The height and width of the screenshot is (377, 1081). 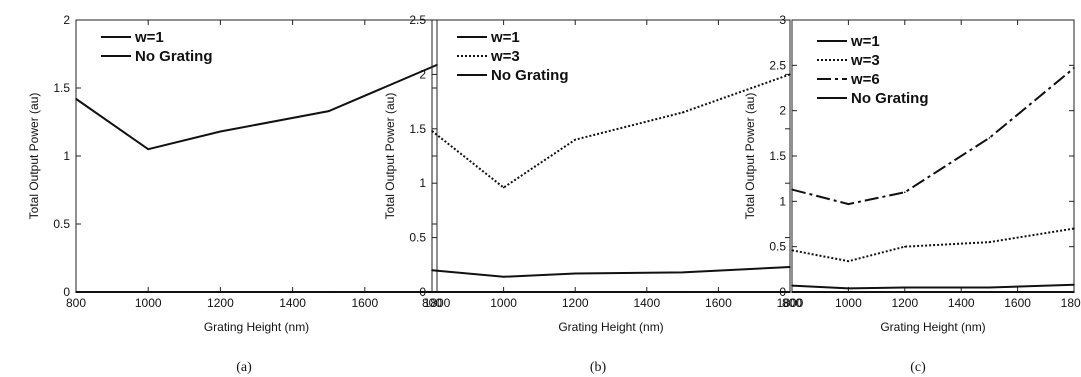 What do you see at coordinates (244, 367) in the screenshot?
I see `panel-caption: (a)` at bounding box center [244, 367].